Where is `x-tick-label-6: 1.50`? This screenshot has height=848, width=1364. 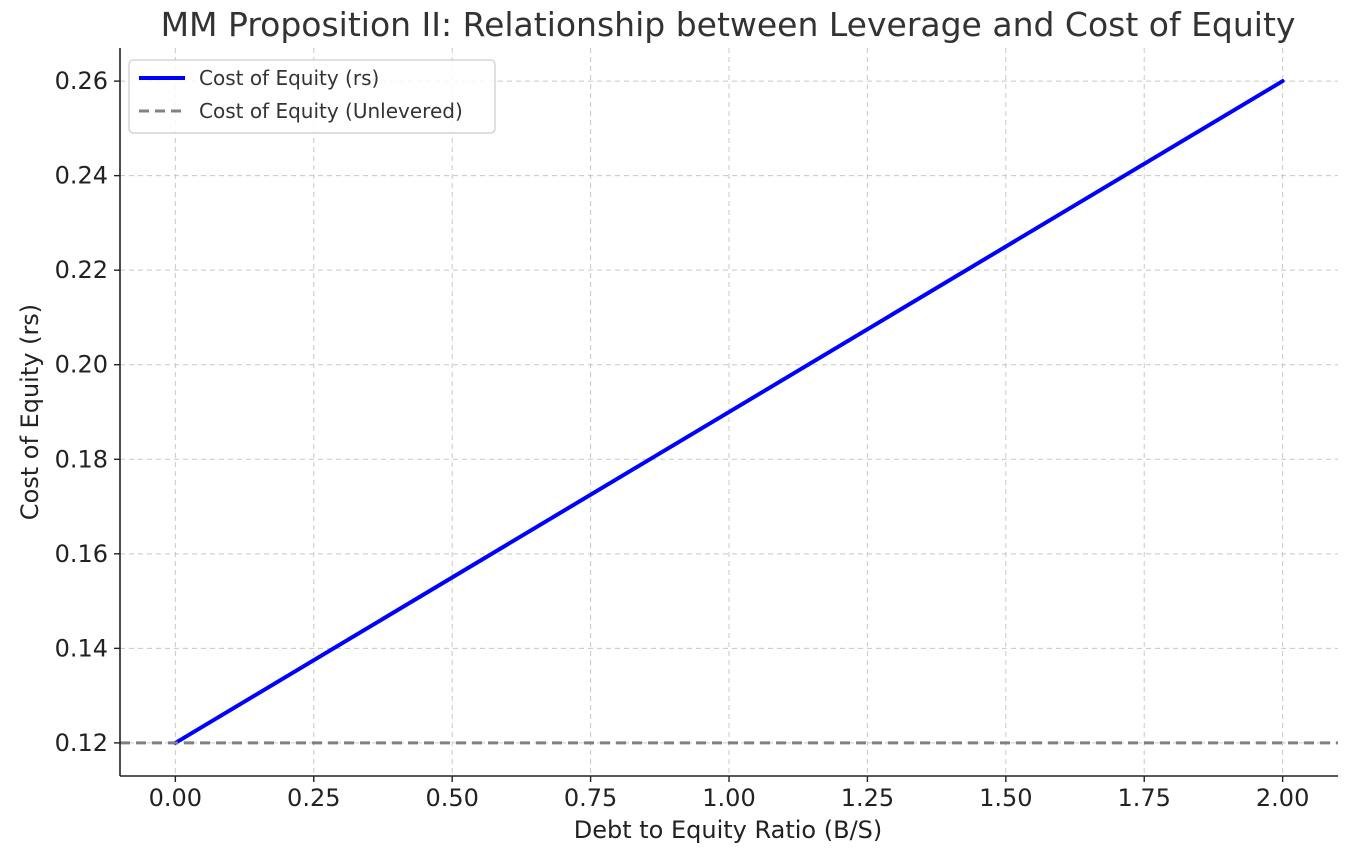 x-tick-label-6: 1.50 is located at coordinates (1005, 798).